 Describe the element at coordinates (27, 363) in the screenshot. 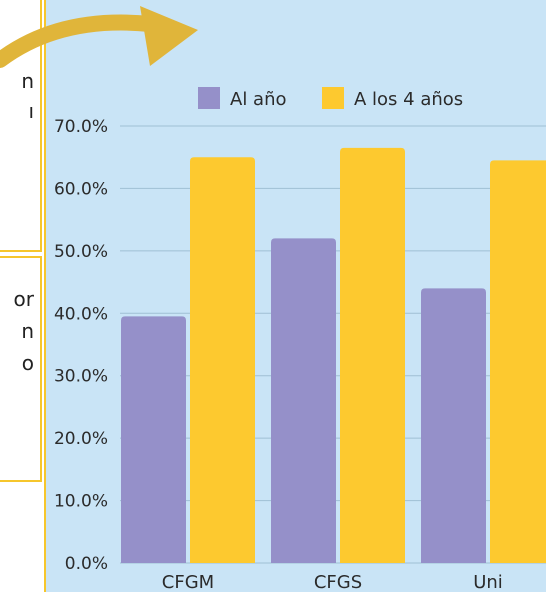

I see `text-fragment: o` at that location.